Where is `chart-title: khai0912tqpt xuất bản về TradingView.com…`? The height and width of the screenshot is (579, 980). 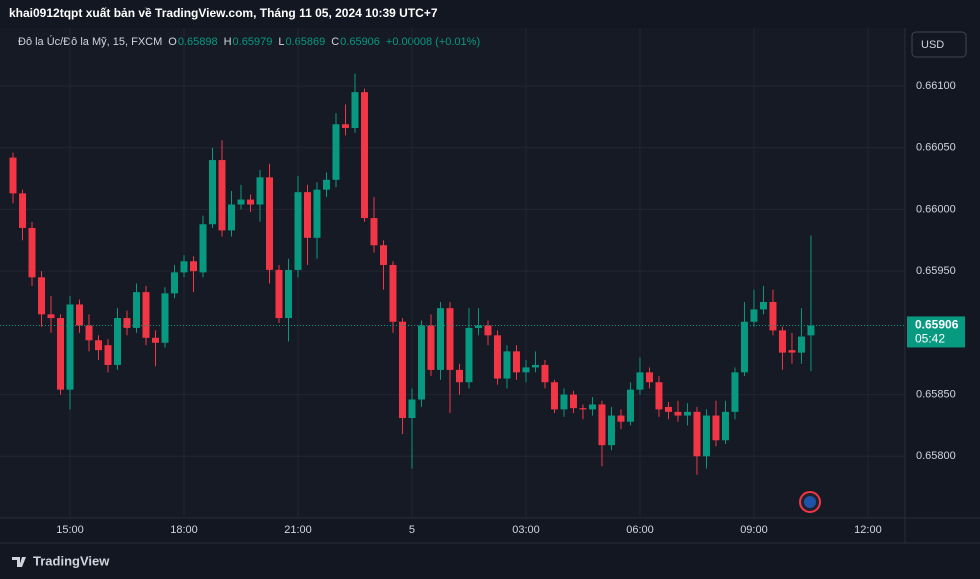
chart-title: khai0912tqpt xuất bản về TradingView.com… is located at coordinates (223, 13).